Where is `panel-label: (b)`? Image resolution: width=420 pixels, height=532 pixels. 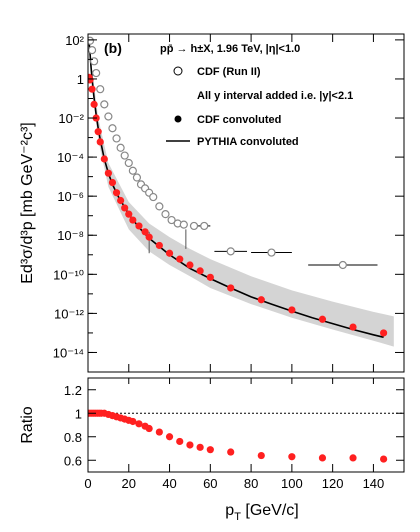 panel-label: (b) is located at coordinates (113, 48).